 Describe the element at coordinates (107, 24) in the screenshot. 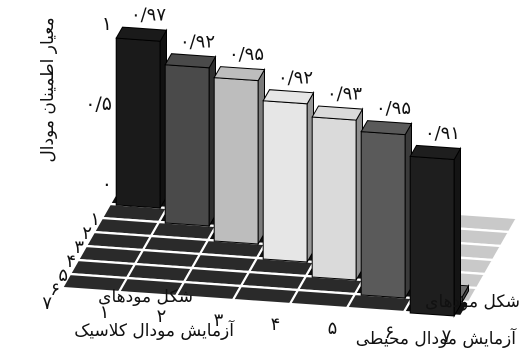

I see `y-tick-label-1: ۱` at that location.